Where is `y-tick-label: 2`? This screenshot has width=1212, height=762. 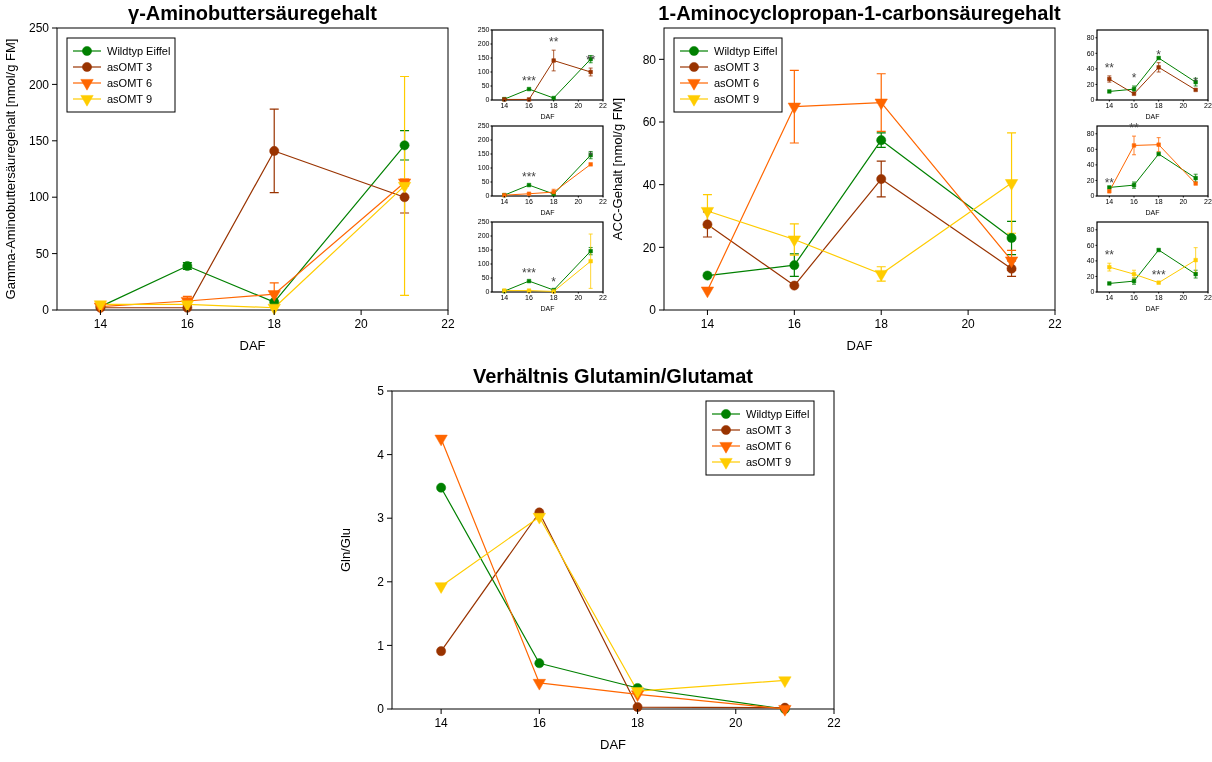
y-tick-label: 2 is located at coordinates (381, 582).